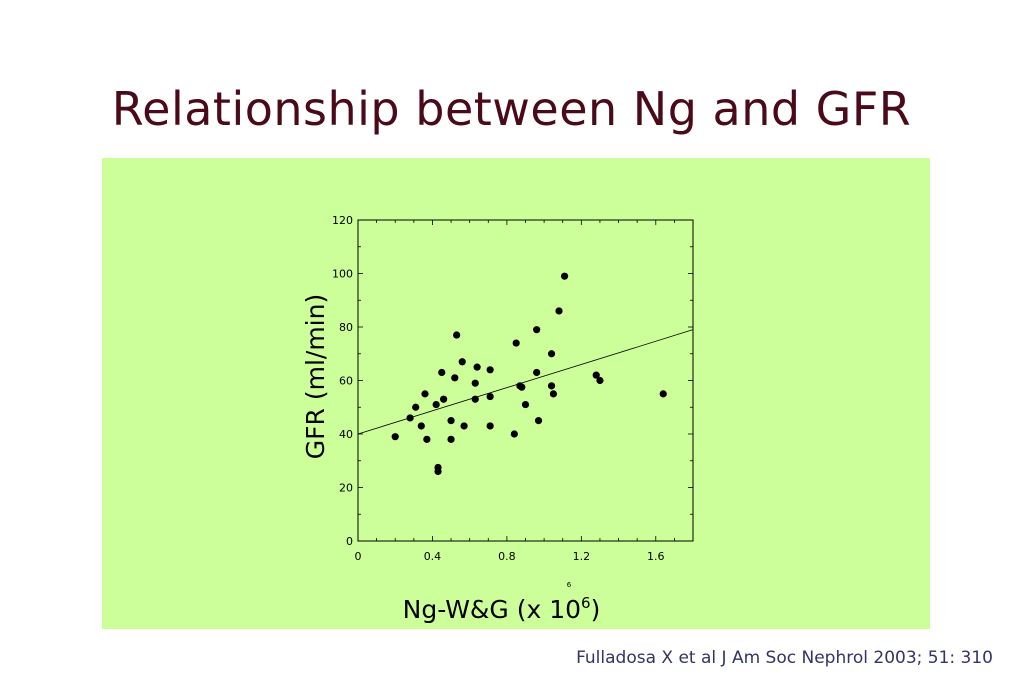 The height and width of the screenshot is (682, 1023). Describe the element at coordinates (346, 327) in the screenshot. I see `y-tick-label: 80` at that location.